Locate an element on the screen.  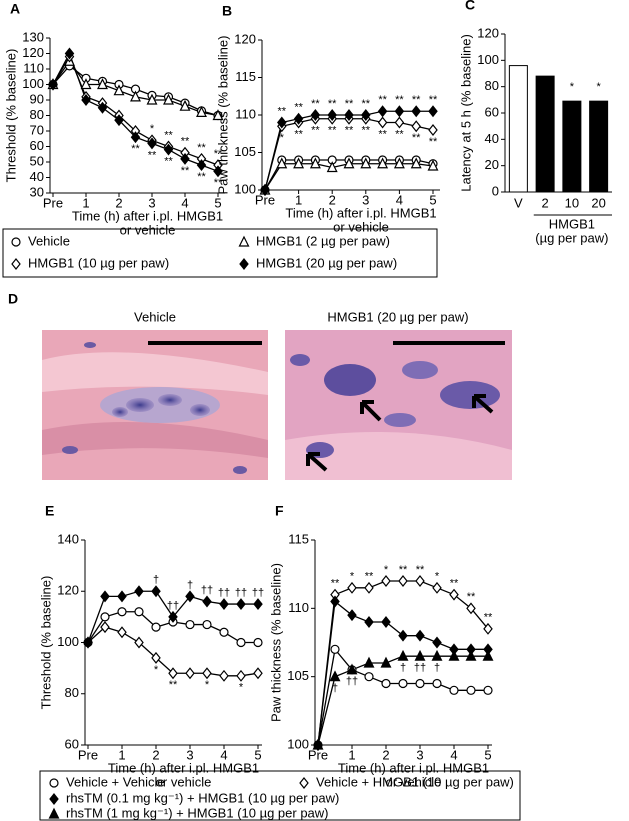
y-tick-label: 50 is located at coordinates (37, 160).